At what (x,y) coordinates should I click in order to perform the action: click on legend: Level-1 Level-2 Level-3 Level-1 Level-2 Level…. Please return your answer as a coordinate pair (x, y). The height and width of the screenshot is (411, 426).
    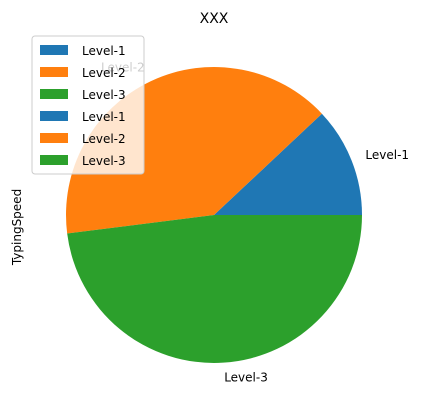
    Looking at the image, I should click on (88, 105).